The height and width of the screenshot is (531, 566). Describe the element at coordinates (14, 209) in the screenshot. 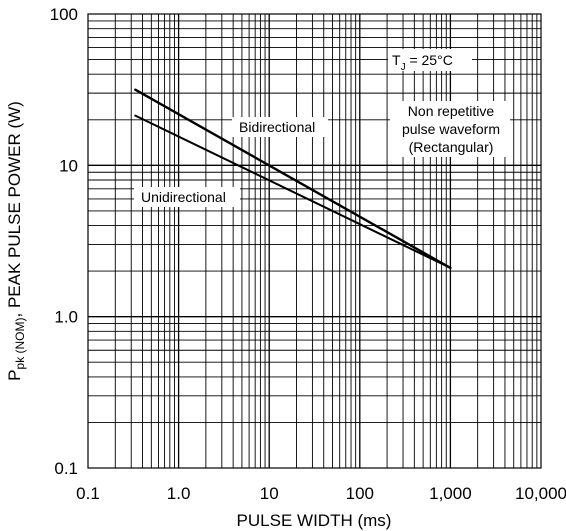

I see `y-axis-title-rest: , PEAK PULSE POWER (W)` at that location.